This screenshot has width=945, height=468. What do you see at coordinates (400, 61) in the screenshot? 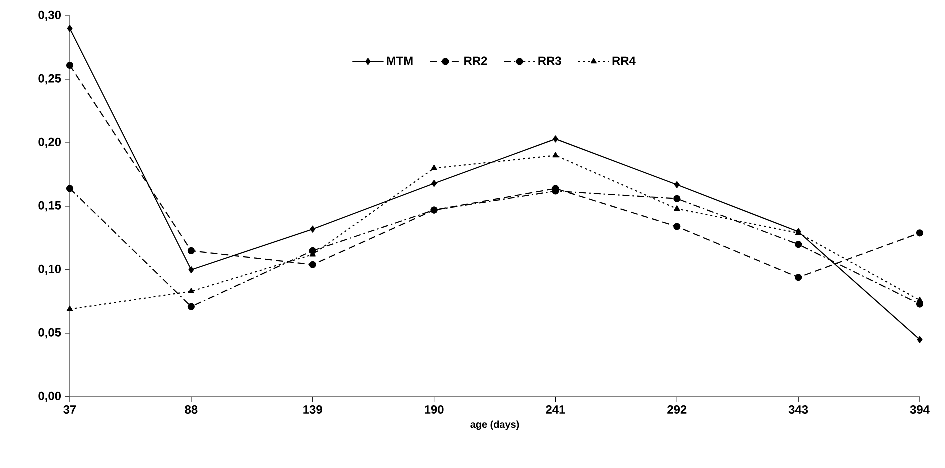
I see `legend-label: MTM` at bounding box center [400, 61].